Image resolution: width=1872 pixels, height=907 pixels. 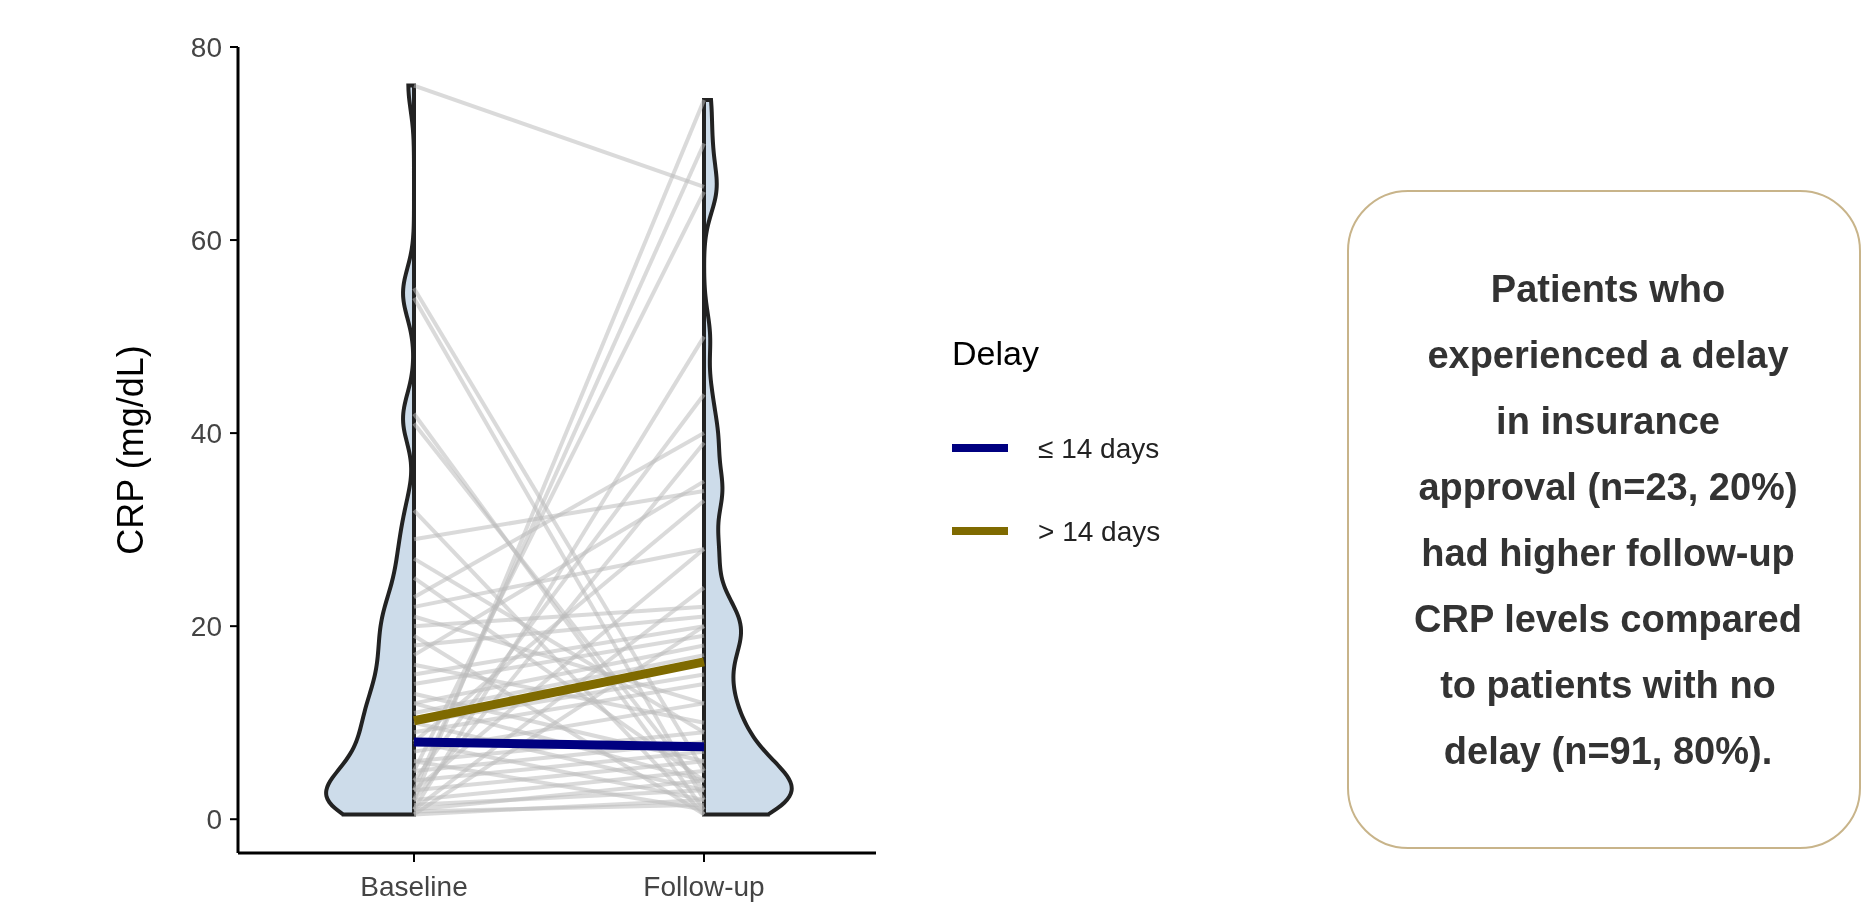 What do you see at coordinates (206, 433) in the screenshot?
I see `y-tick-label: 40` at bounding box center [206, 433].